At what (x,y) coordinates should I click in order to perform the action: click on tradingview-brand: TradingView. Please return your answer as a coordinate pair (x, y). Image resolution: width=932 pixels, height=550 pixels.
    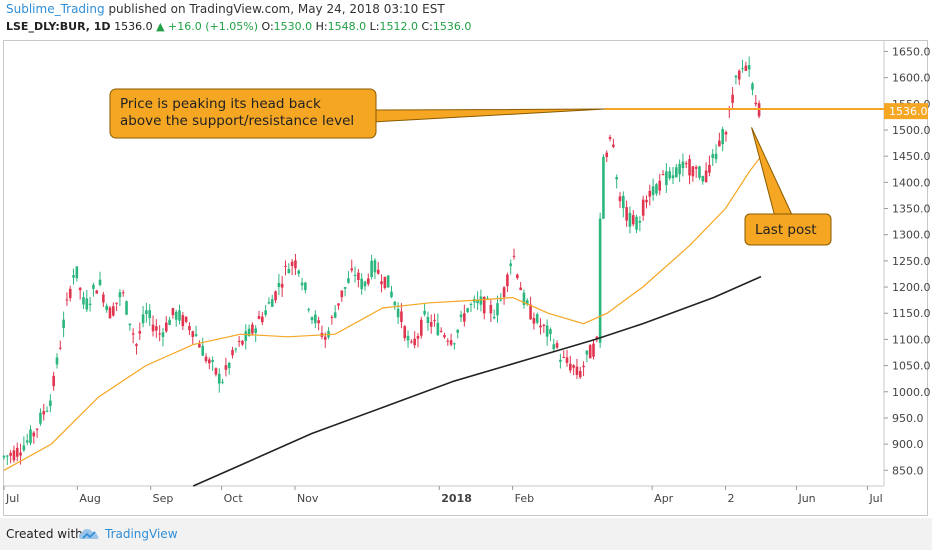
    Looking at the image, I should click on (141, 534).